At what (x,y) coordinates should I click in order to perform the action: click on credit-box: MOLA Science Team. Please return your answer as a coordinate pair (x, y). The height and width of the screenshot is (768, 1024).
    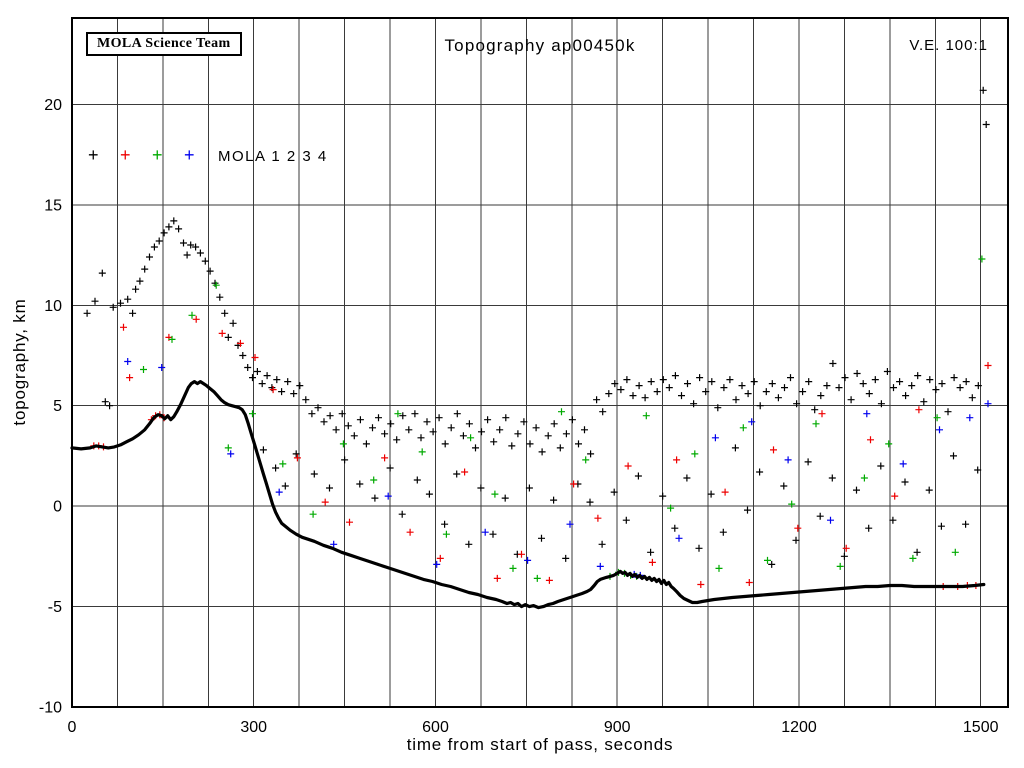
    Looking at the image, I should click on (164, 44).